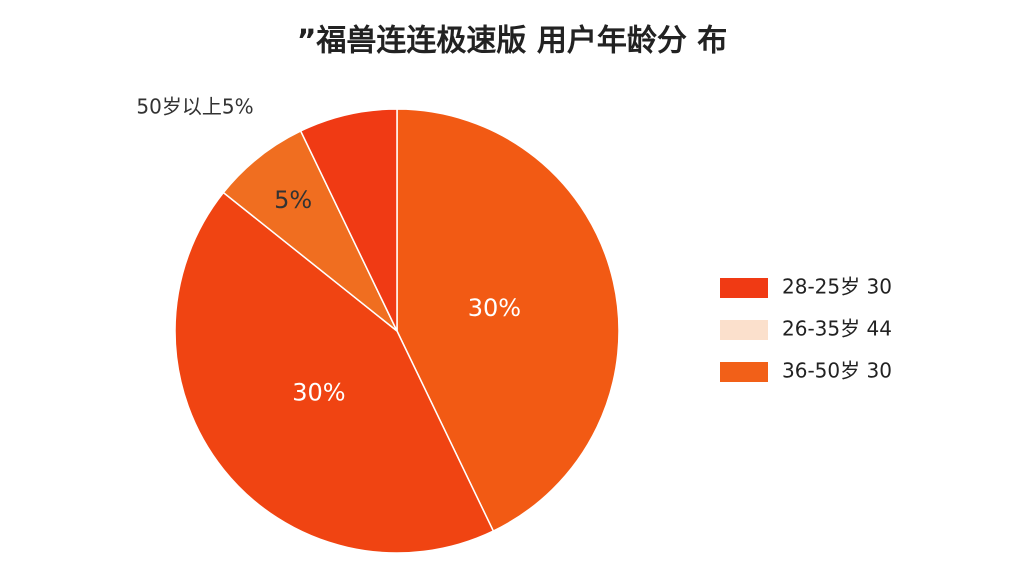 Image resolution: width=1024 pixels, height=576 pixels. Describe the element at coordinates (512, 41) in the screenshot. I see `chart-title: ”福兽连连极速版 用户年龄分 布` at that location.